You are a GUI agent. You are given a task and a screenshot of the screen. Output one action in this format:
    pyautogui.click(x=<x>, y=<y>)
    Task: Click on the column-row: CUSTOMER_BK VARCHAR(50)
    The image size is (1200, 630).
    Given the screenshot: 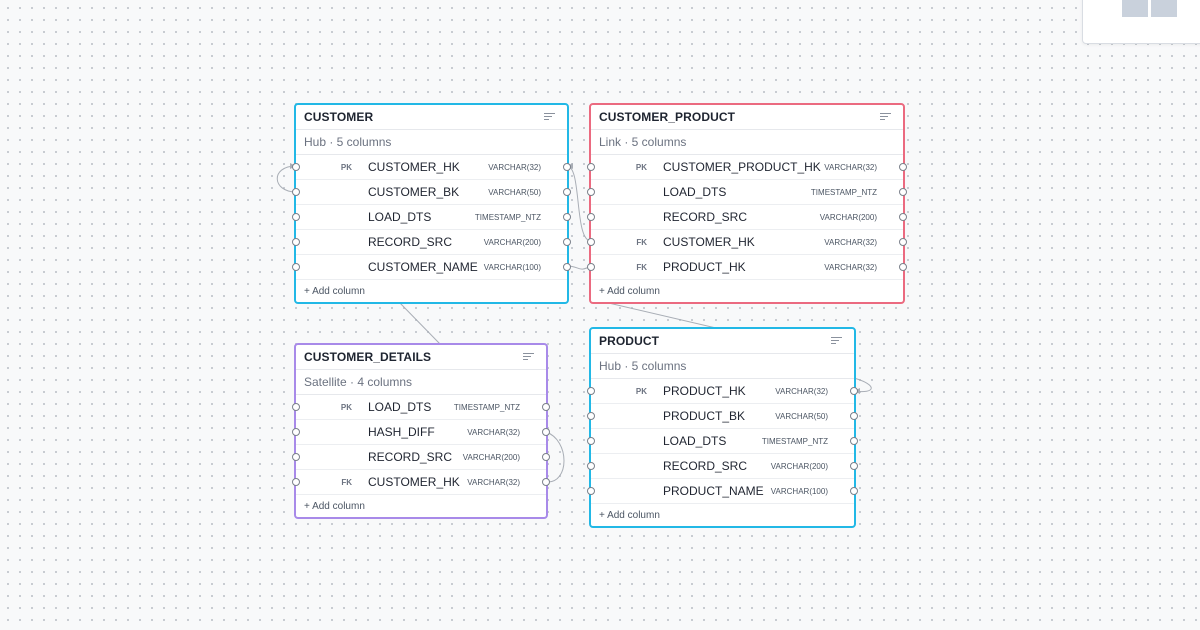 What is the action you would take?
    pyautogui.click(x=431, y=192)
    